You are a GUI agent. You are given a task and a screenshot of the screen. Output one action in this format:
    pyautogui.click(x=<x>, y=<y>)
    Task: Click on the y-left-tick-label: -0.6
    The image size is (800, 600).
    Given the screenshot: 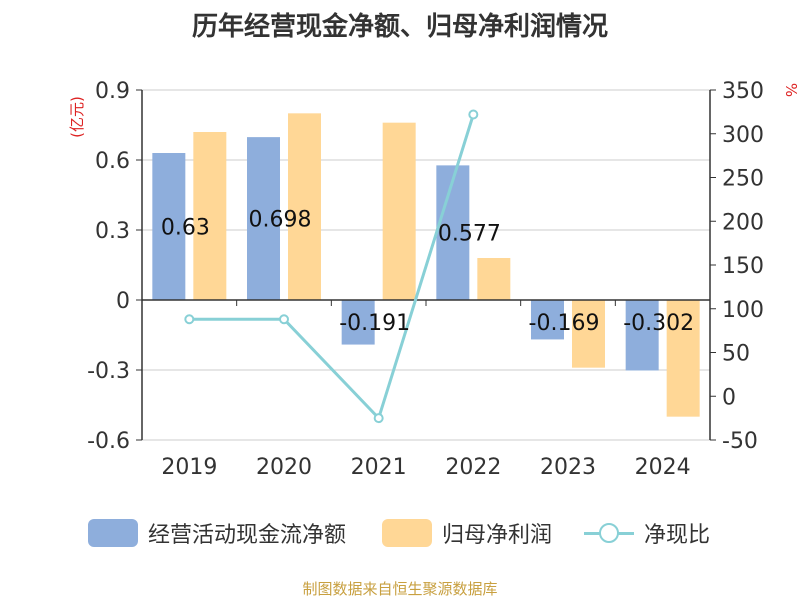 What is the action you would take?
    pyautogui.click(x=108, y=441)
    